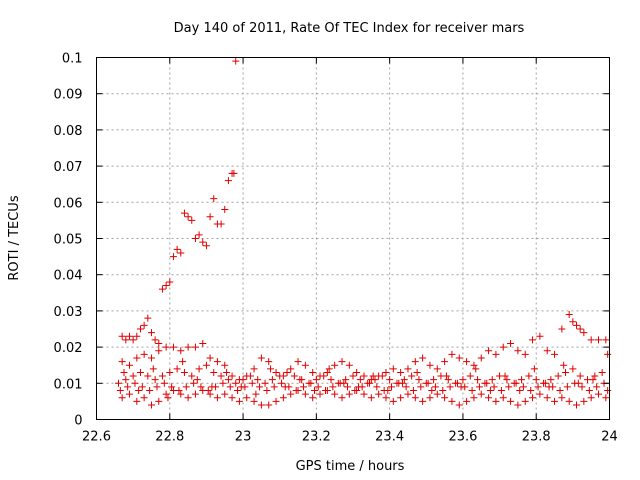 The width and height of the screenshot is (640, 480). I want to click on y-tick-label: 0.06, so click(68, 203).